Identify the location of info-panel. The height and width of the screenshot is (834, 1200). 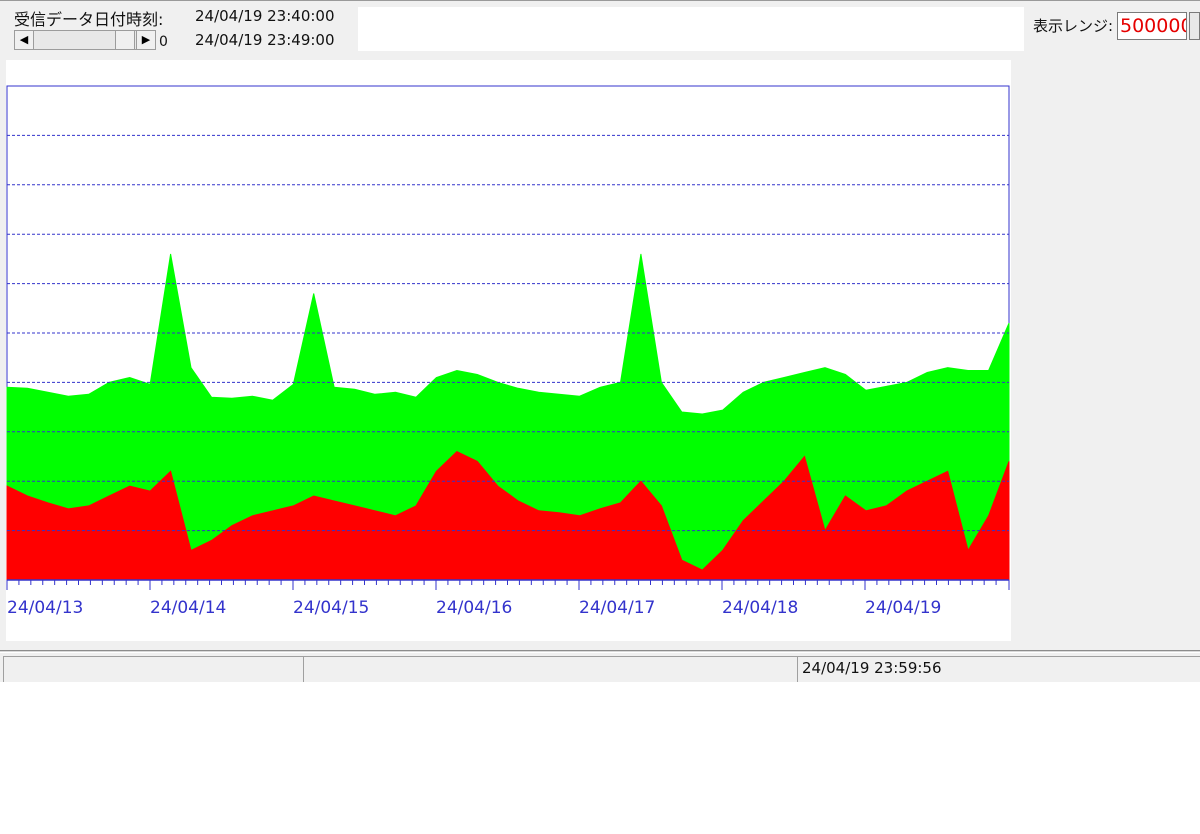
(691, 29).